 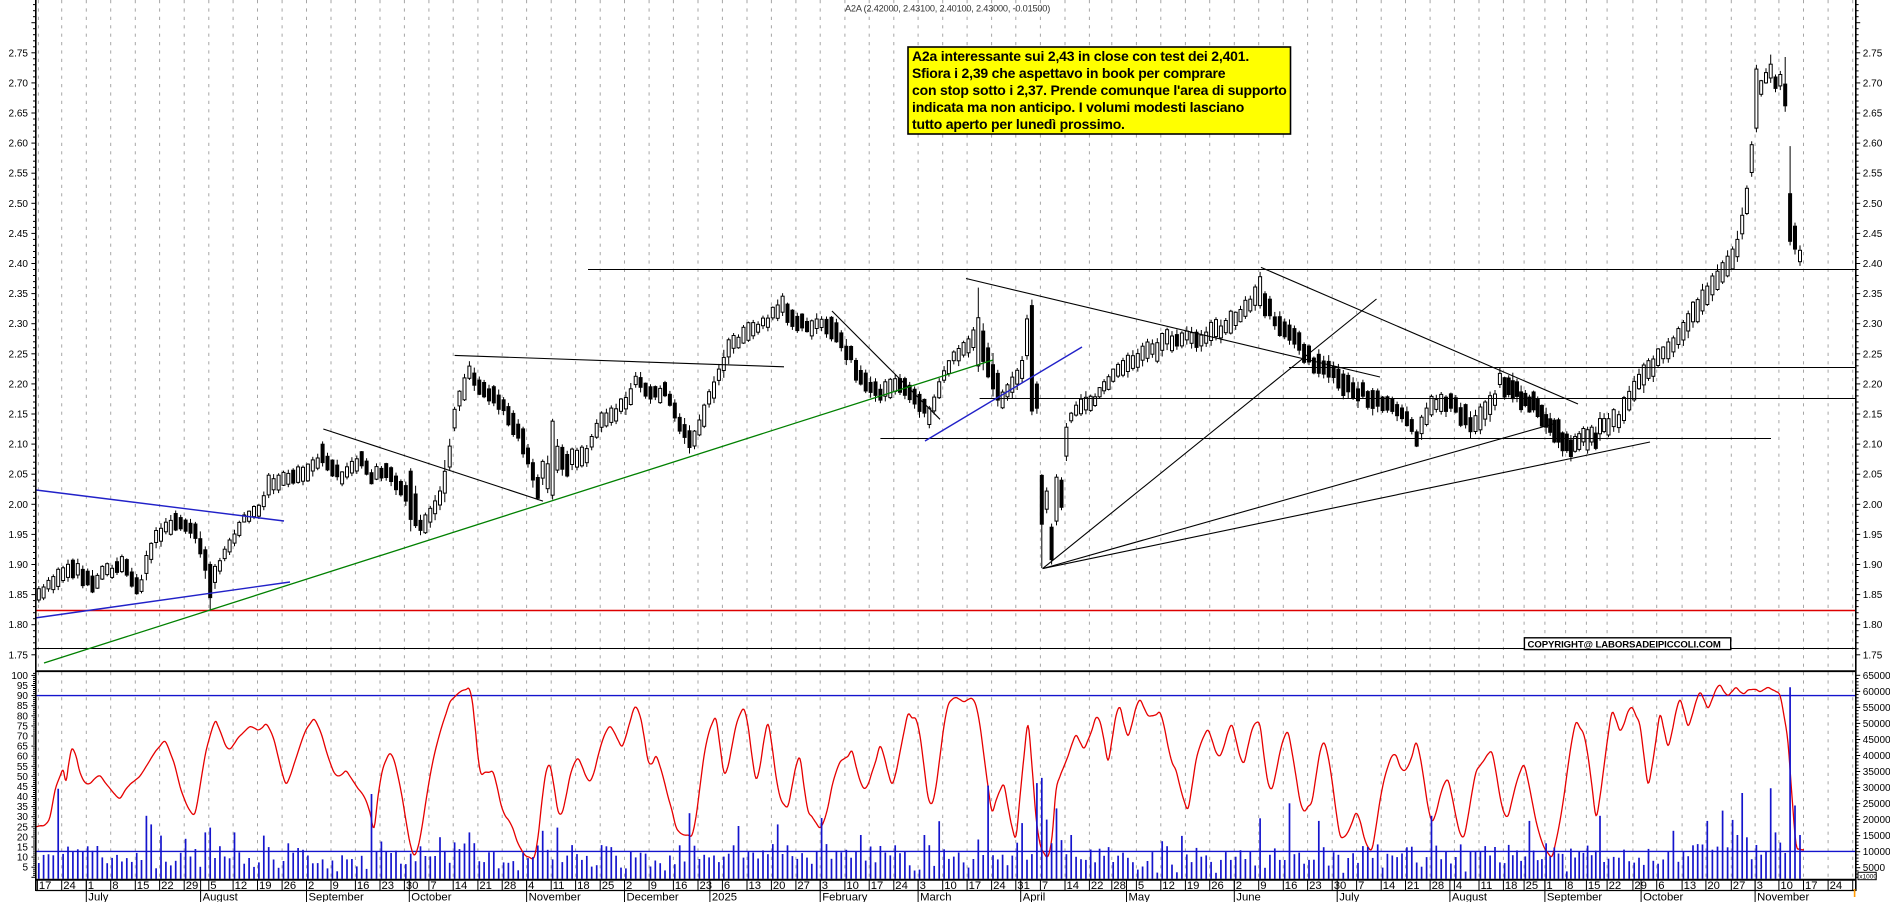 I want to click on svg-text: 10, so click(x=23, y=858).